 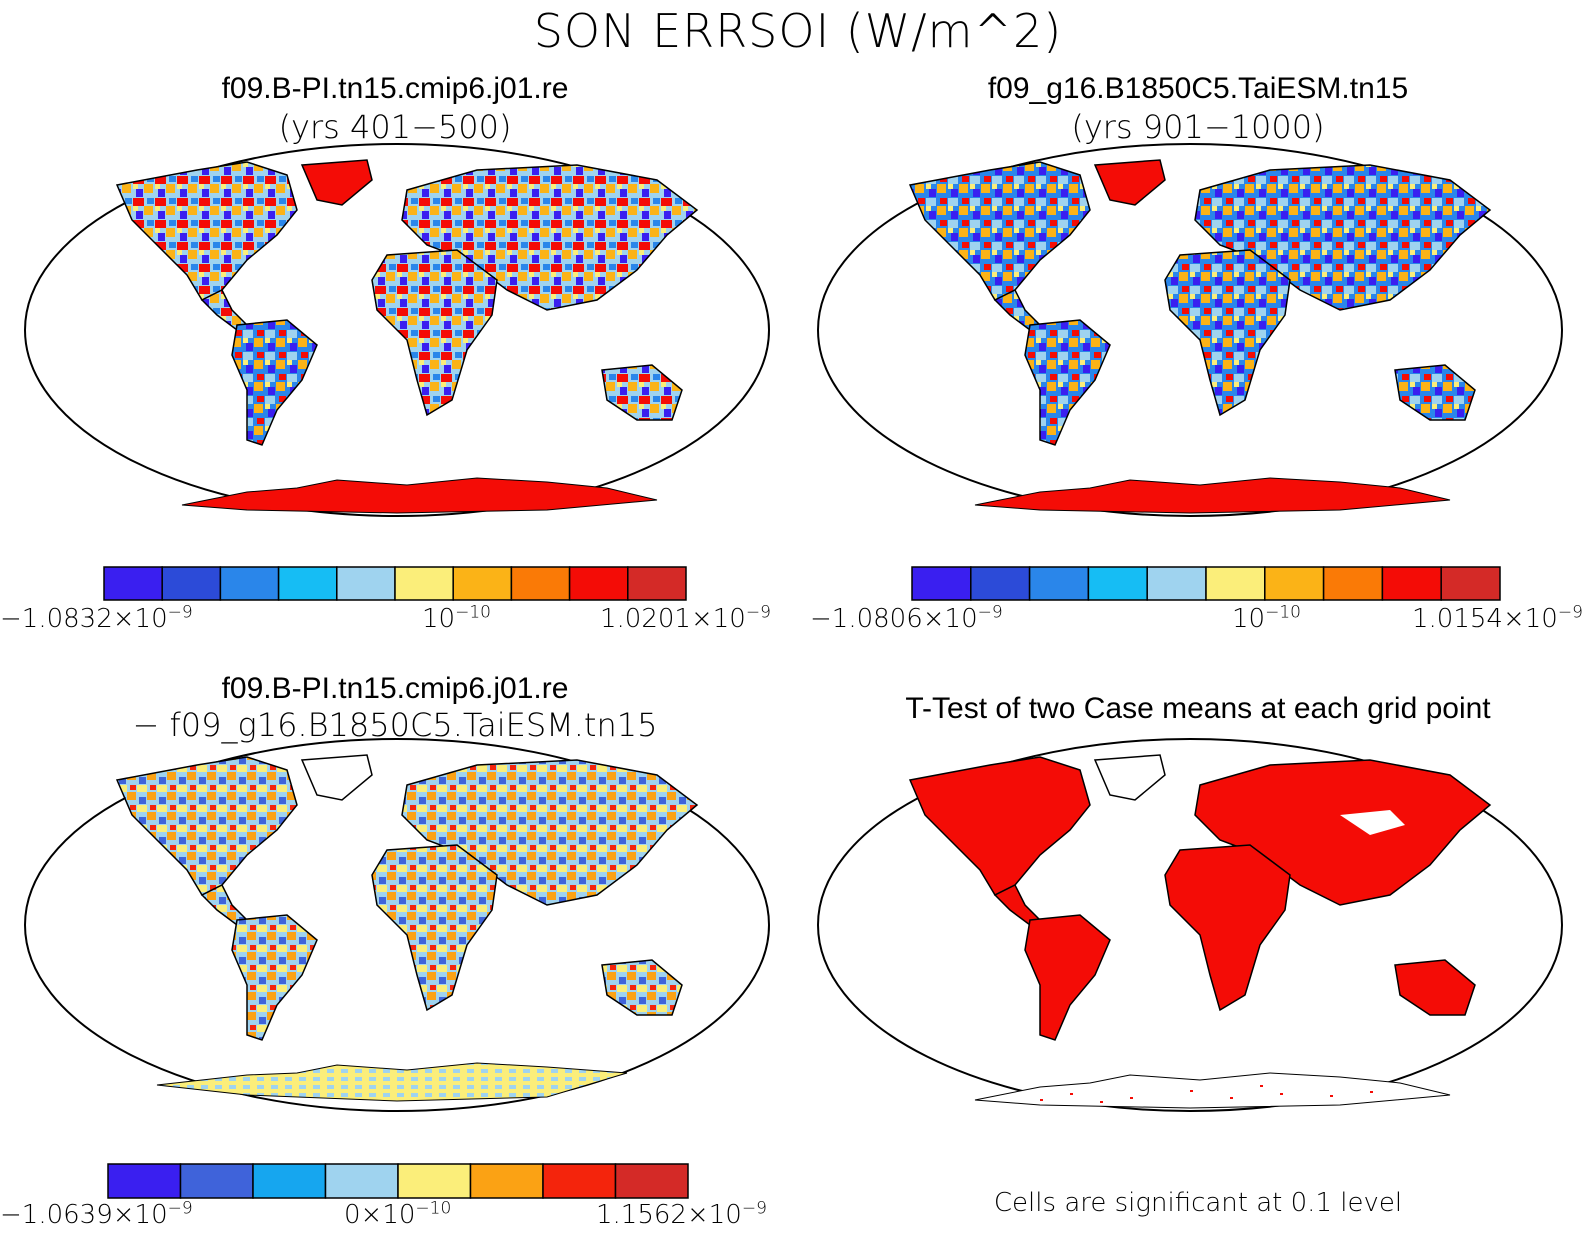 What do you see at coordinates (1497, 618) in the screenshot?
I see `colorbar-case2-label-max: 1.0154×10−9` at bounding box center [1497, 618].